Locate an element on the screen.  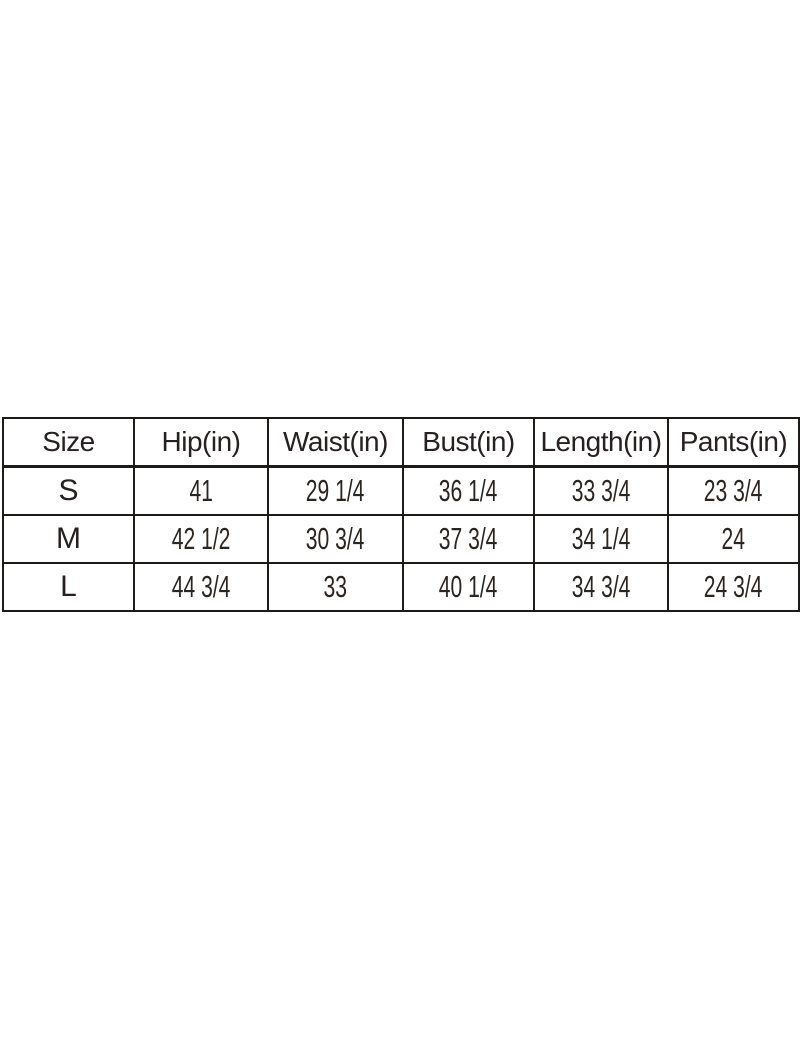
cell-value: 42 1/2 is located at coordinates (201, 538).